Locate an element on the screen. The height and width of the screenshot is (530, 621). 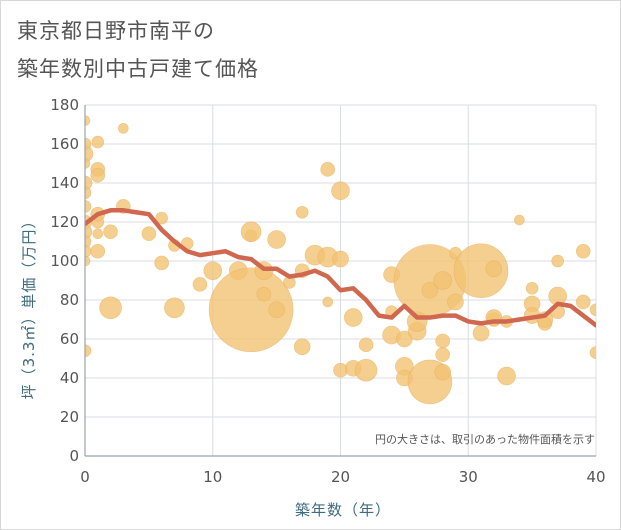
y-tick-label: 140 is located at coordinates (64, 183).